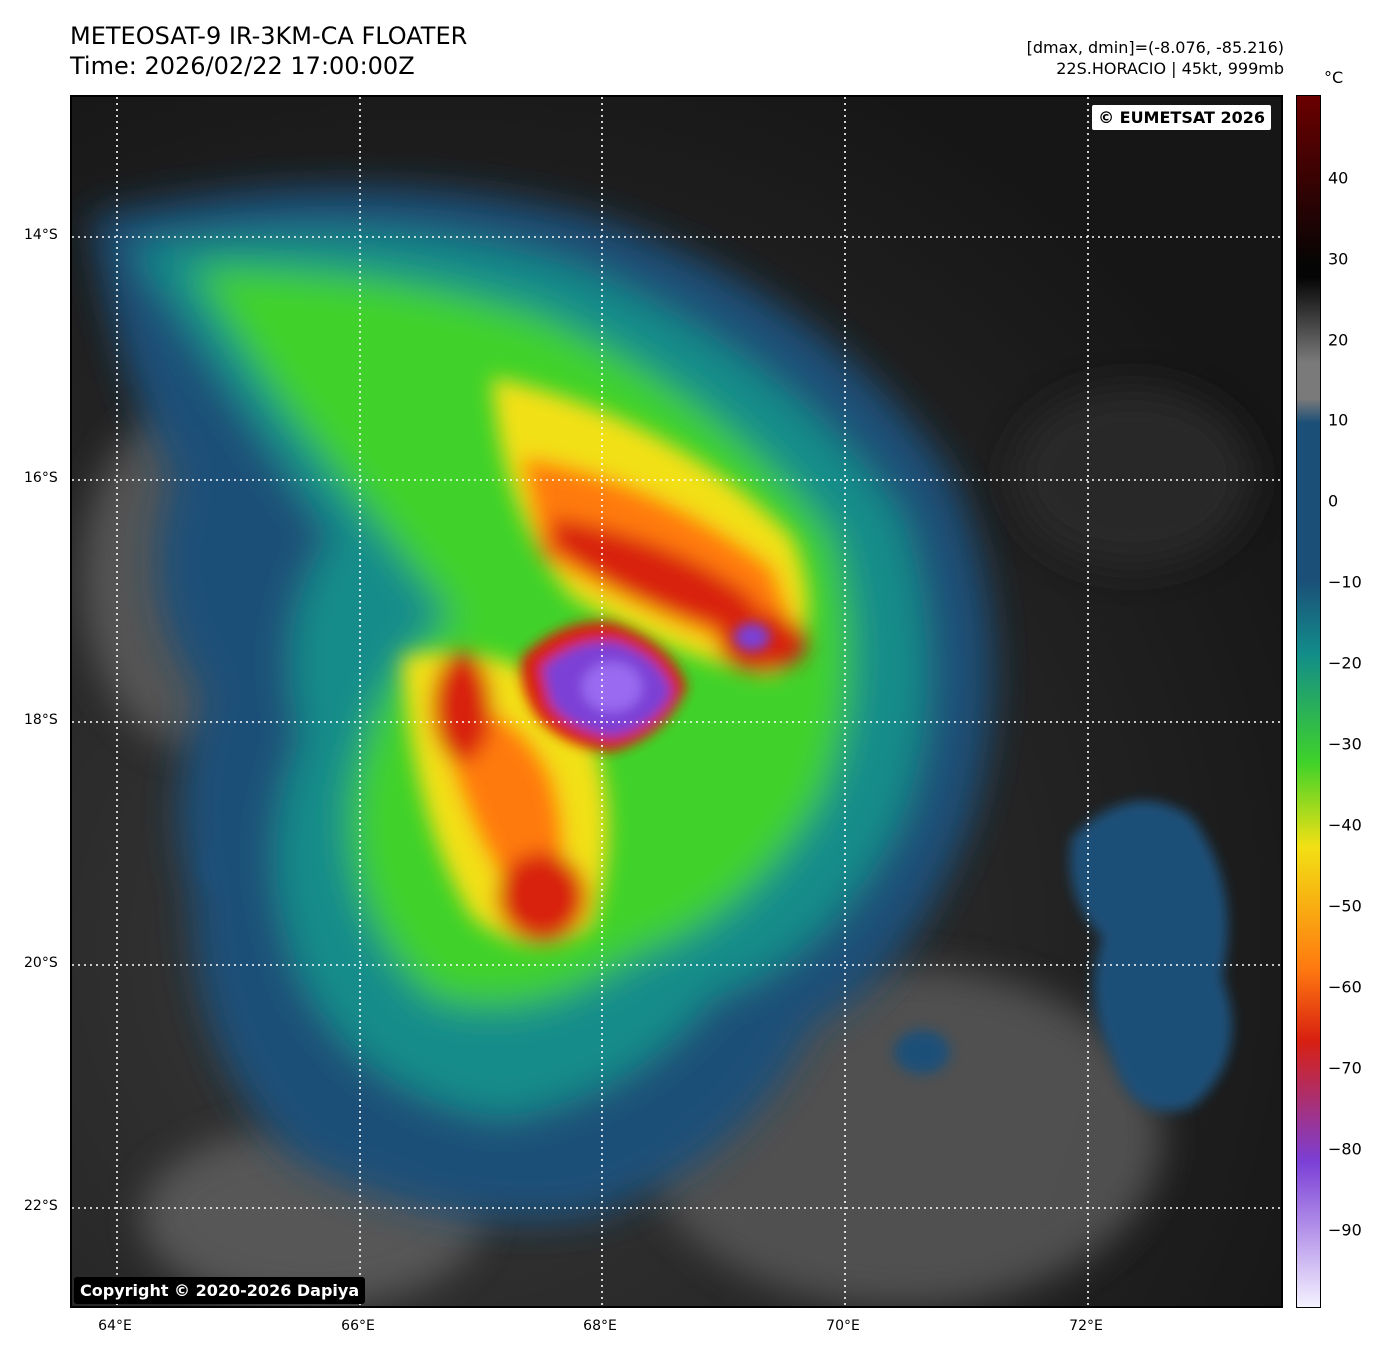  I want to click on colorbar-tick: 10, so click(1338, 420).